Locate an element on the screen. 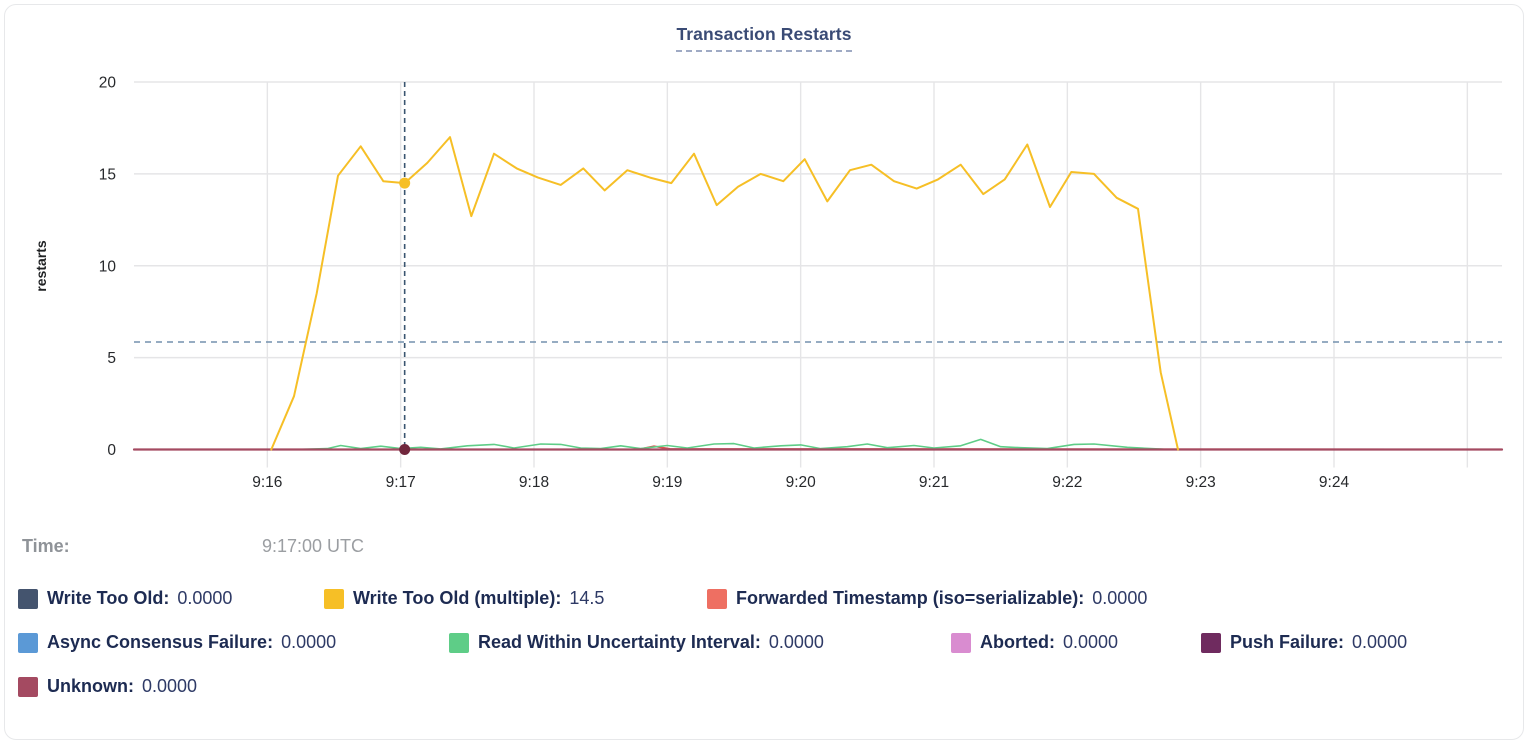  chart-title: Transaction Restarts is located at coordinates (764, 38).